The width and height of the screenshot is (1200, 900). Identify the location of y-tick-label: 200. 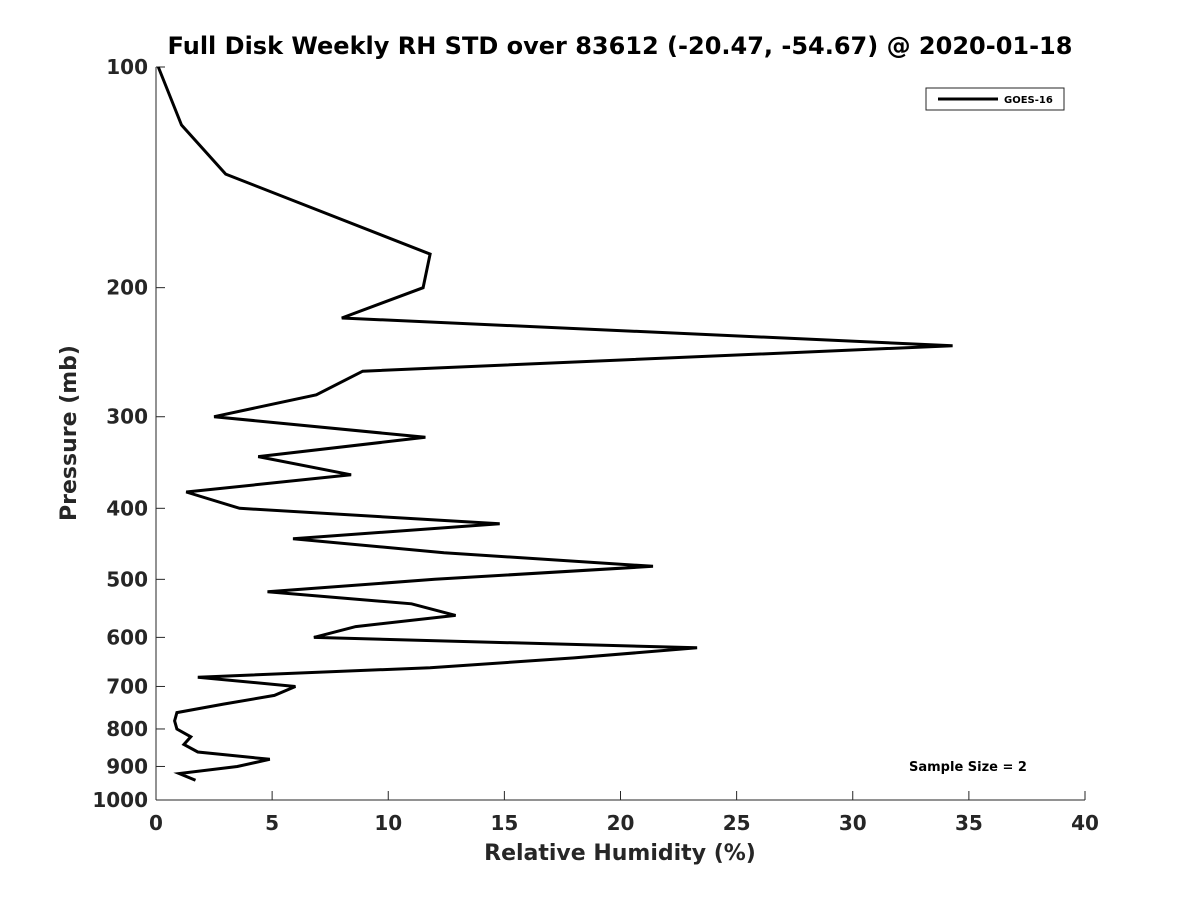
(127, 288).